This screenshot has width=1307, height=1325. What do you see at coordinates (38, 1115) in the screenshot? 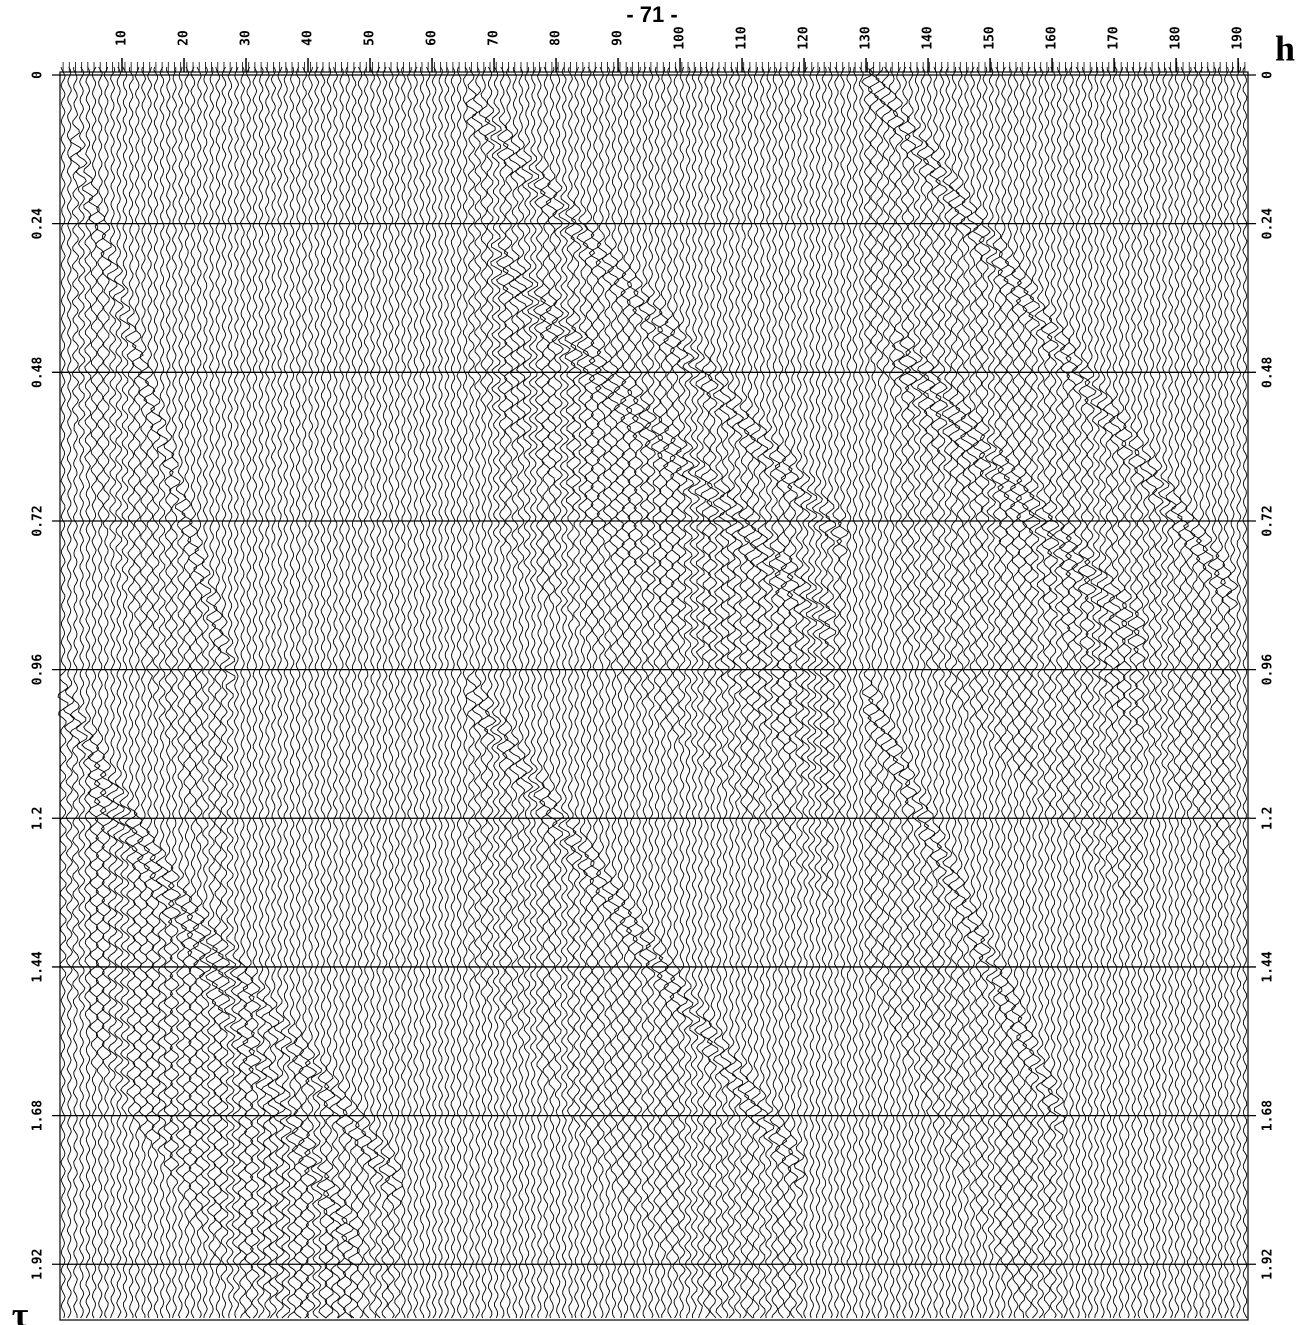
I see `y-tick-label: 1.68` at bounding box center [38, 1115].